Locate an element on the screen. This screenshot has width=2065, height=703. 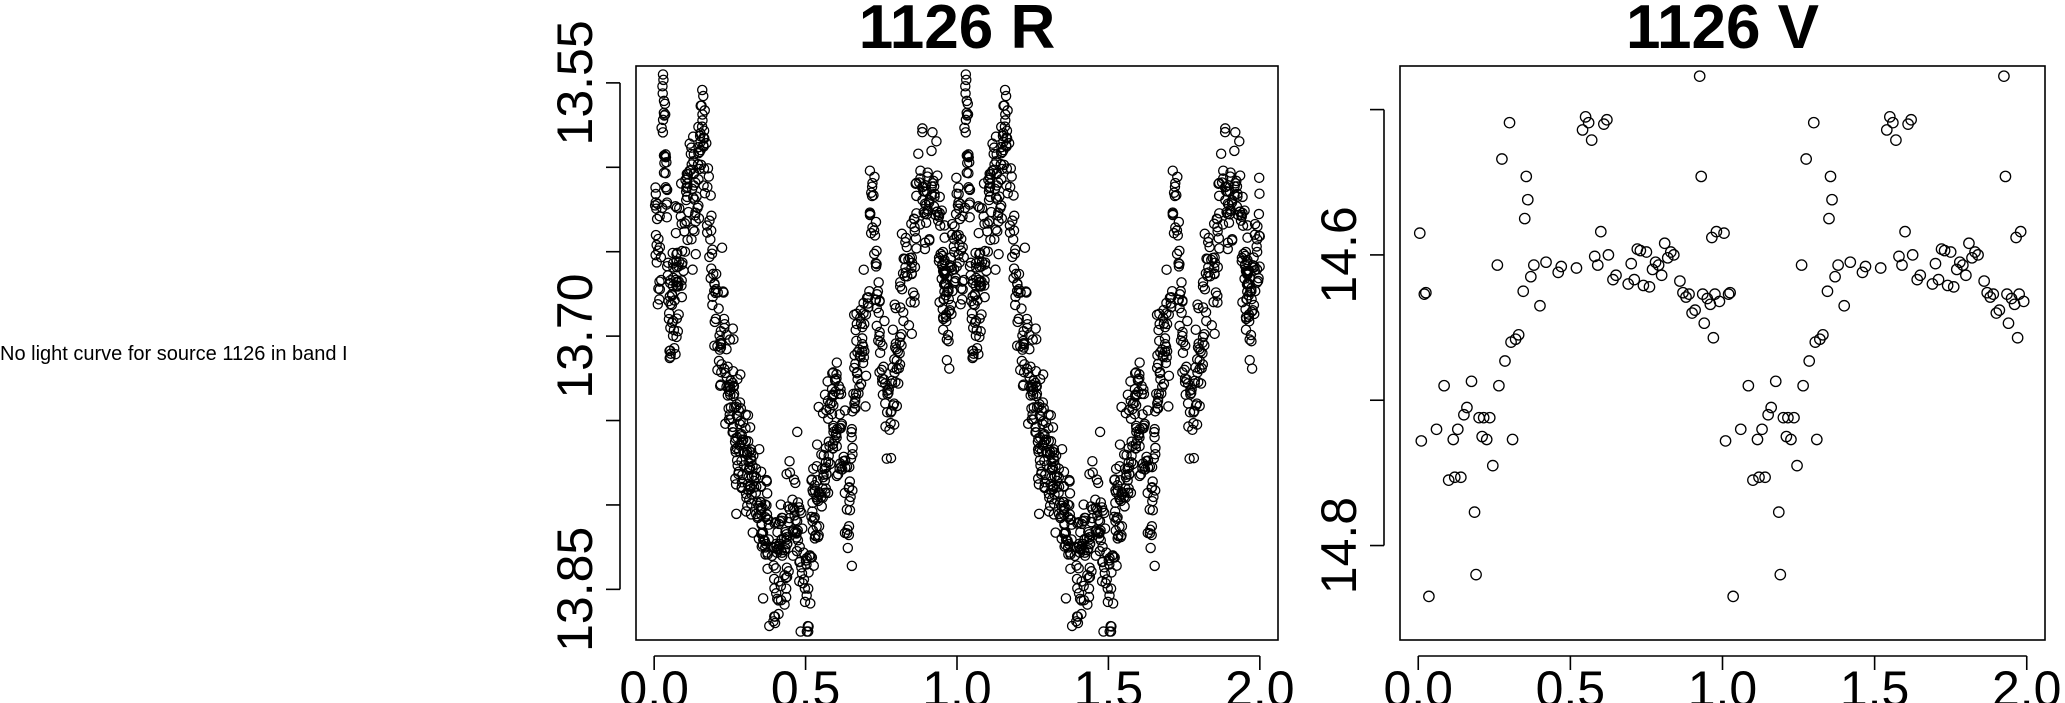
no-light-curve-note: No light curve for source 1126 in band I is located at coordinates (174, 354).